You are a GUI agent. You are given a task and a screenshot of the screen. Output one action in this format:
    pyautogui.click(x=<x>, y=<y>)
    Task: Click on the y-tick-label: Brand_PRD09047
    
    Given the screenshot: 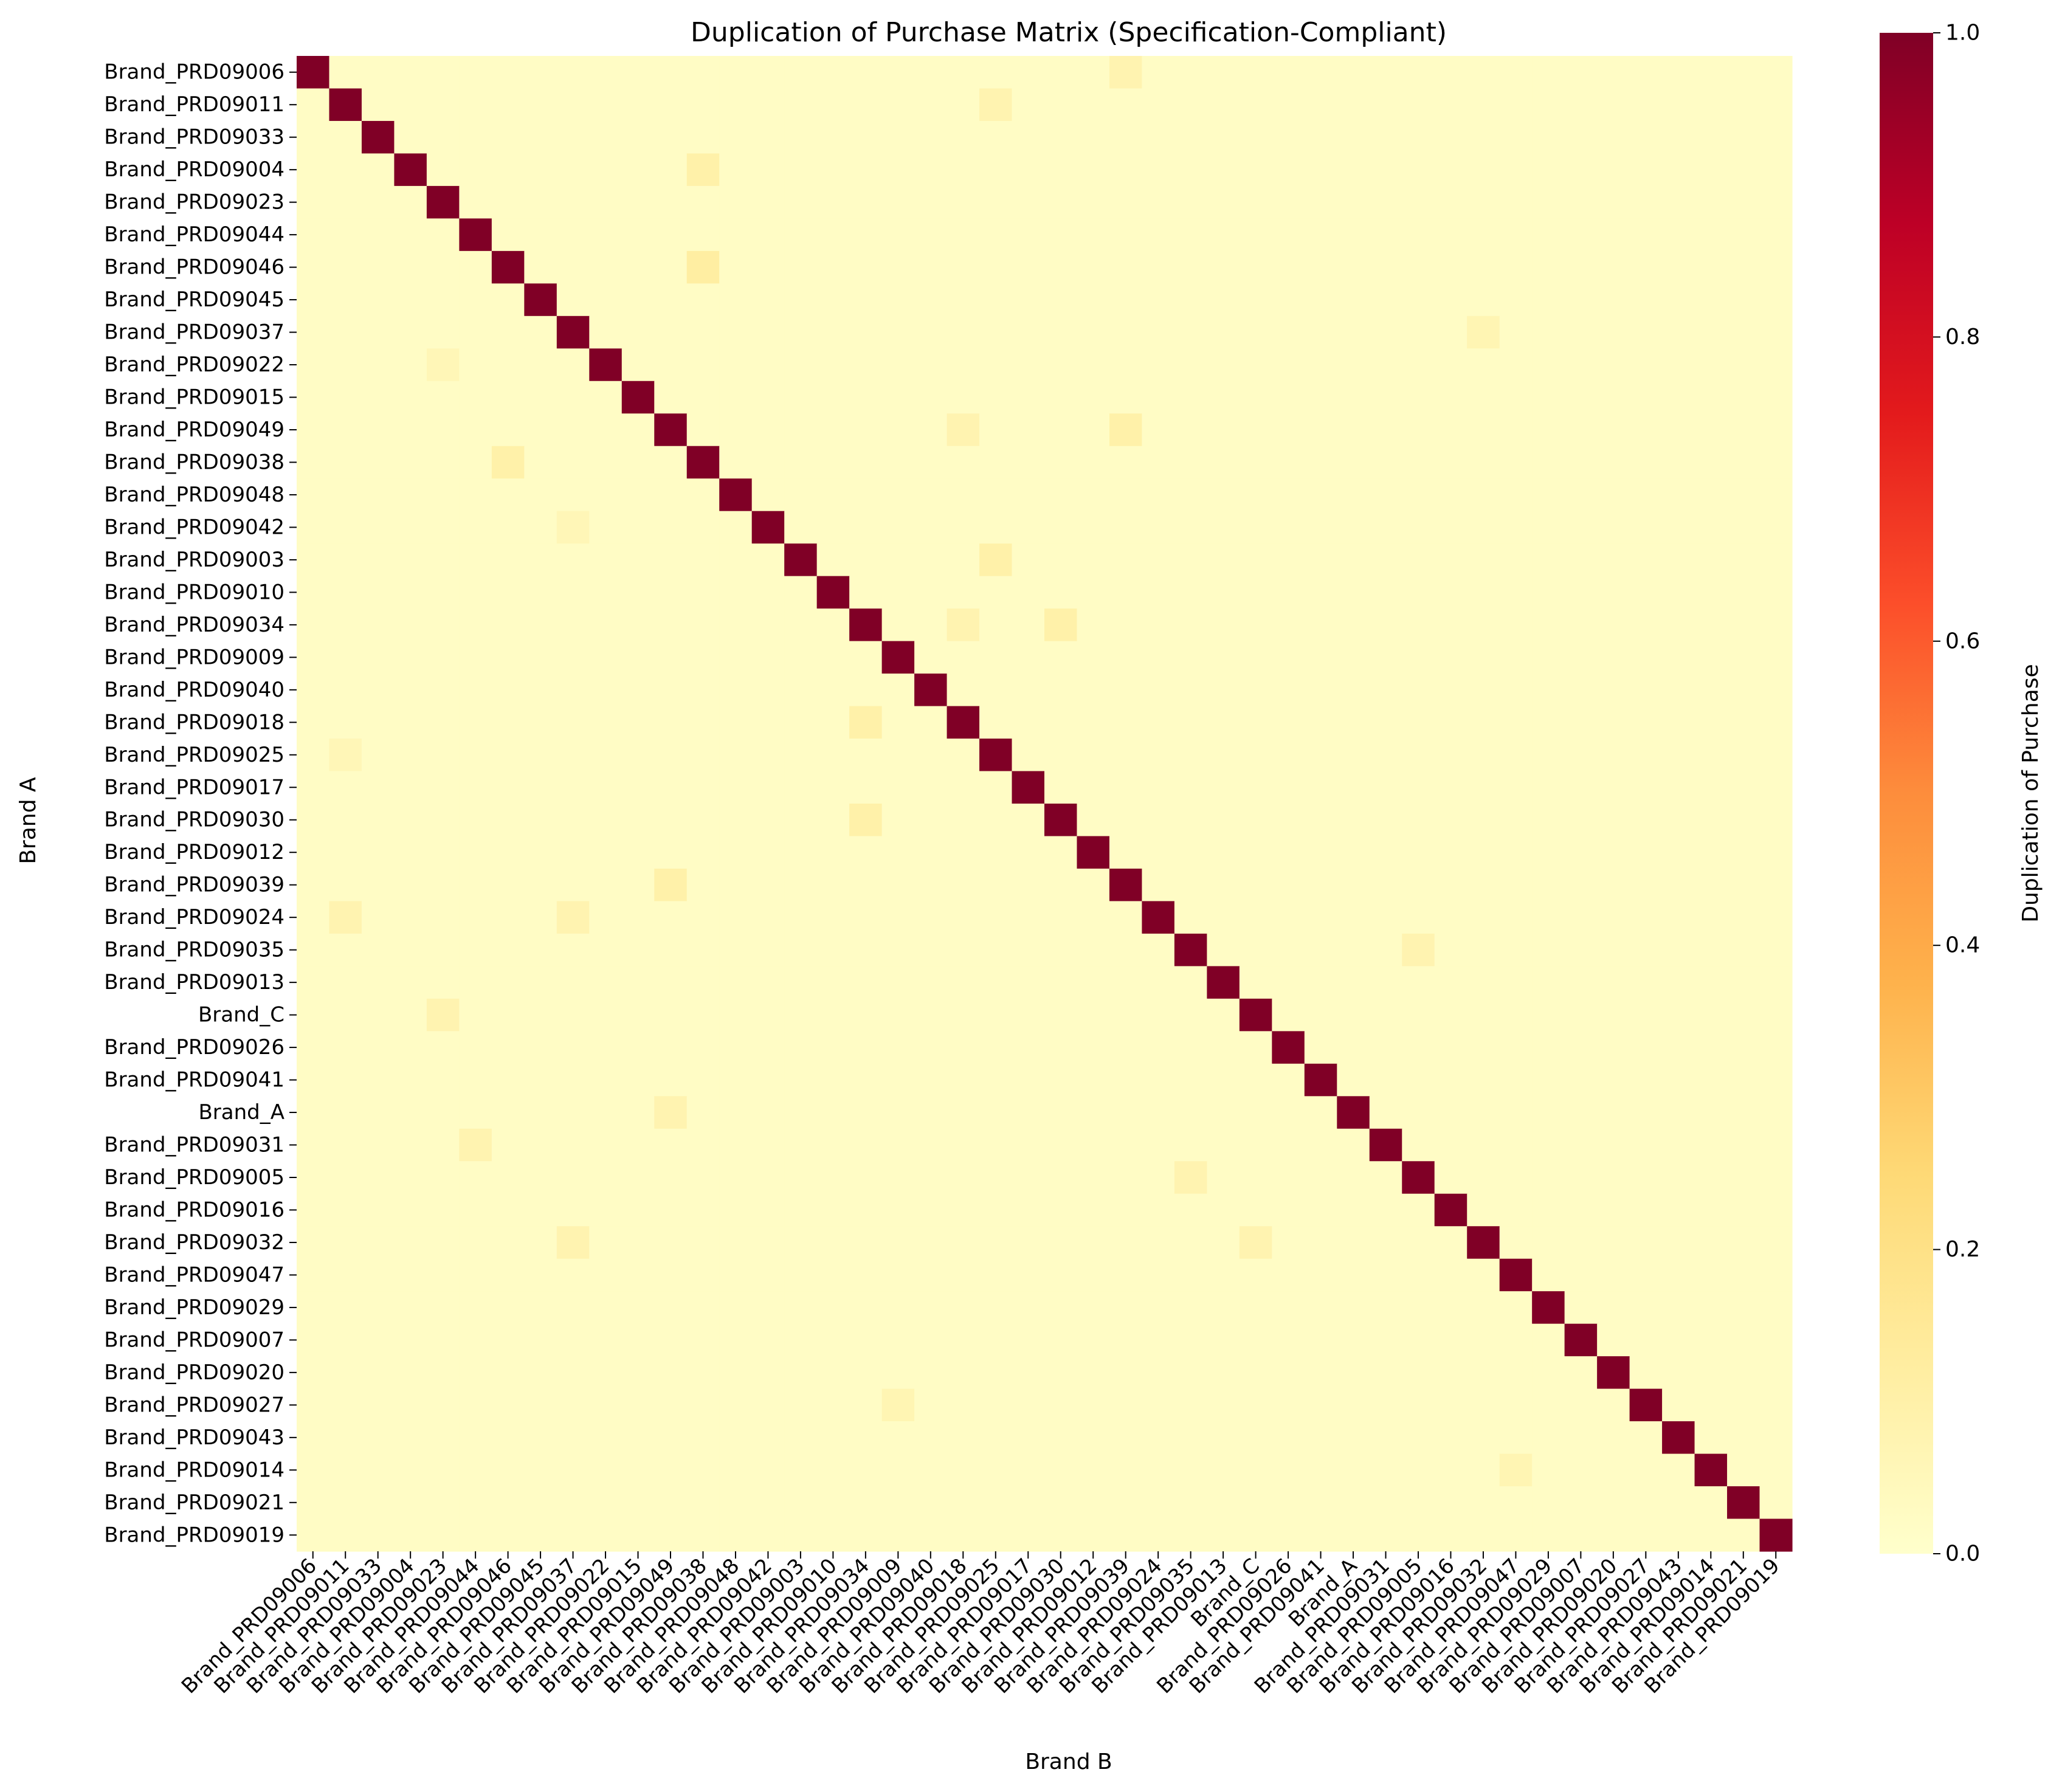 What is the action you would take?
    pyautogui.click(x=194, y=1275)
    